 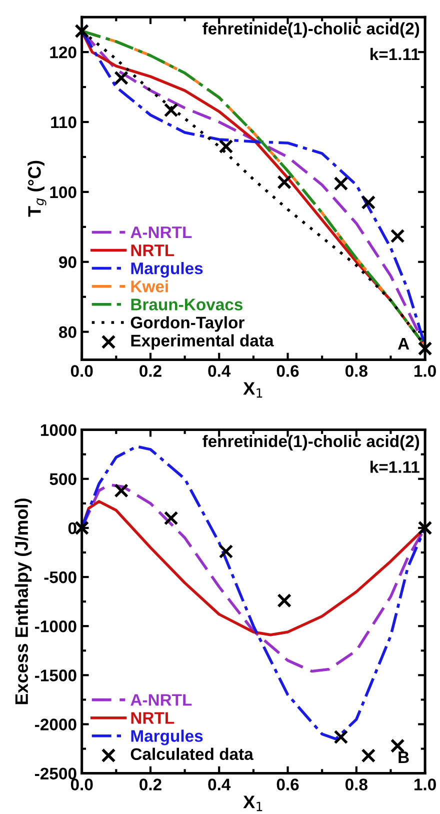 What do you see at coordinates (202, 342) in the screenshot?
I see `legend-label: Experimental data` at bounding box center [202, 342].